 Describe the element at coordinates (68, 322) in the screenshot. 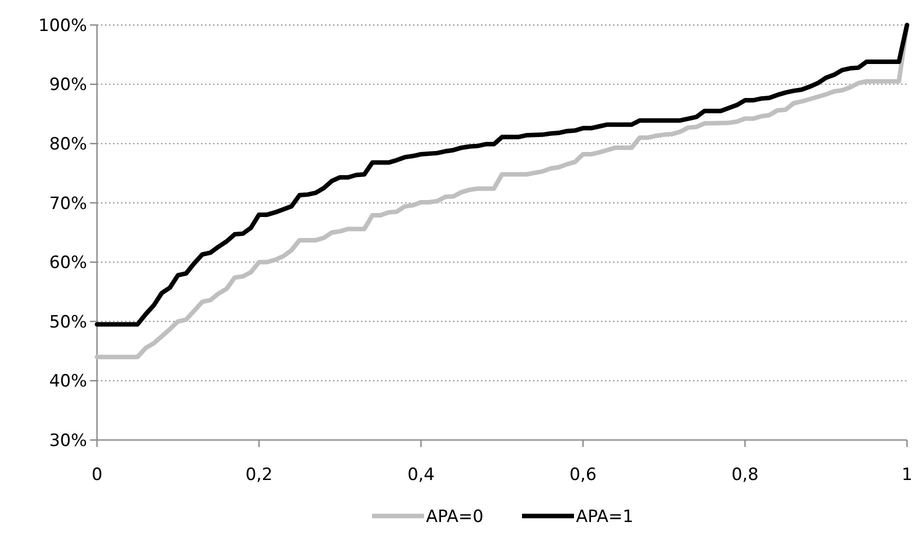

I see `y-tick-label: 50%` at that location.